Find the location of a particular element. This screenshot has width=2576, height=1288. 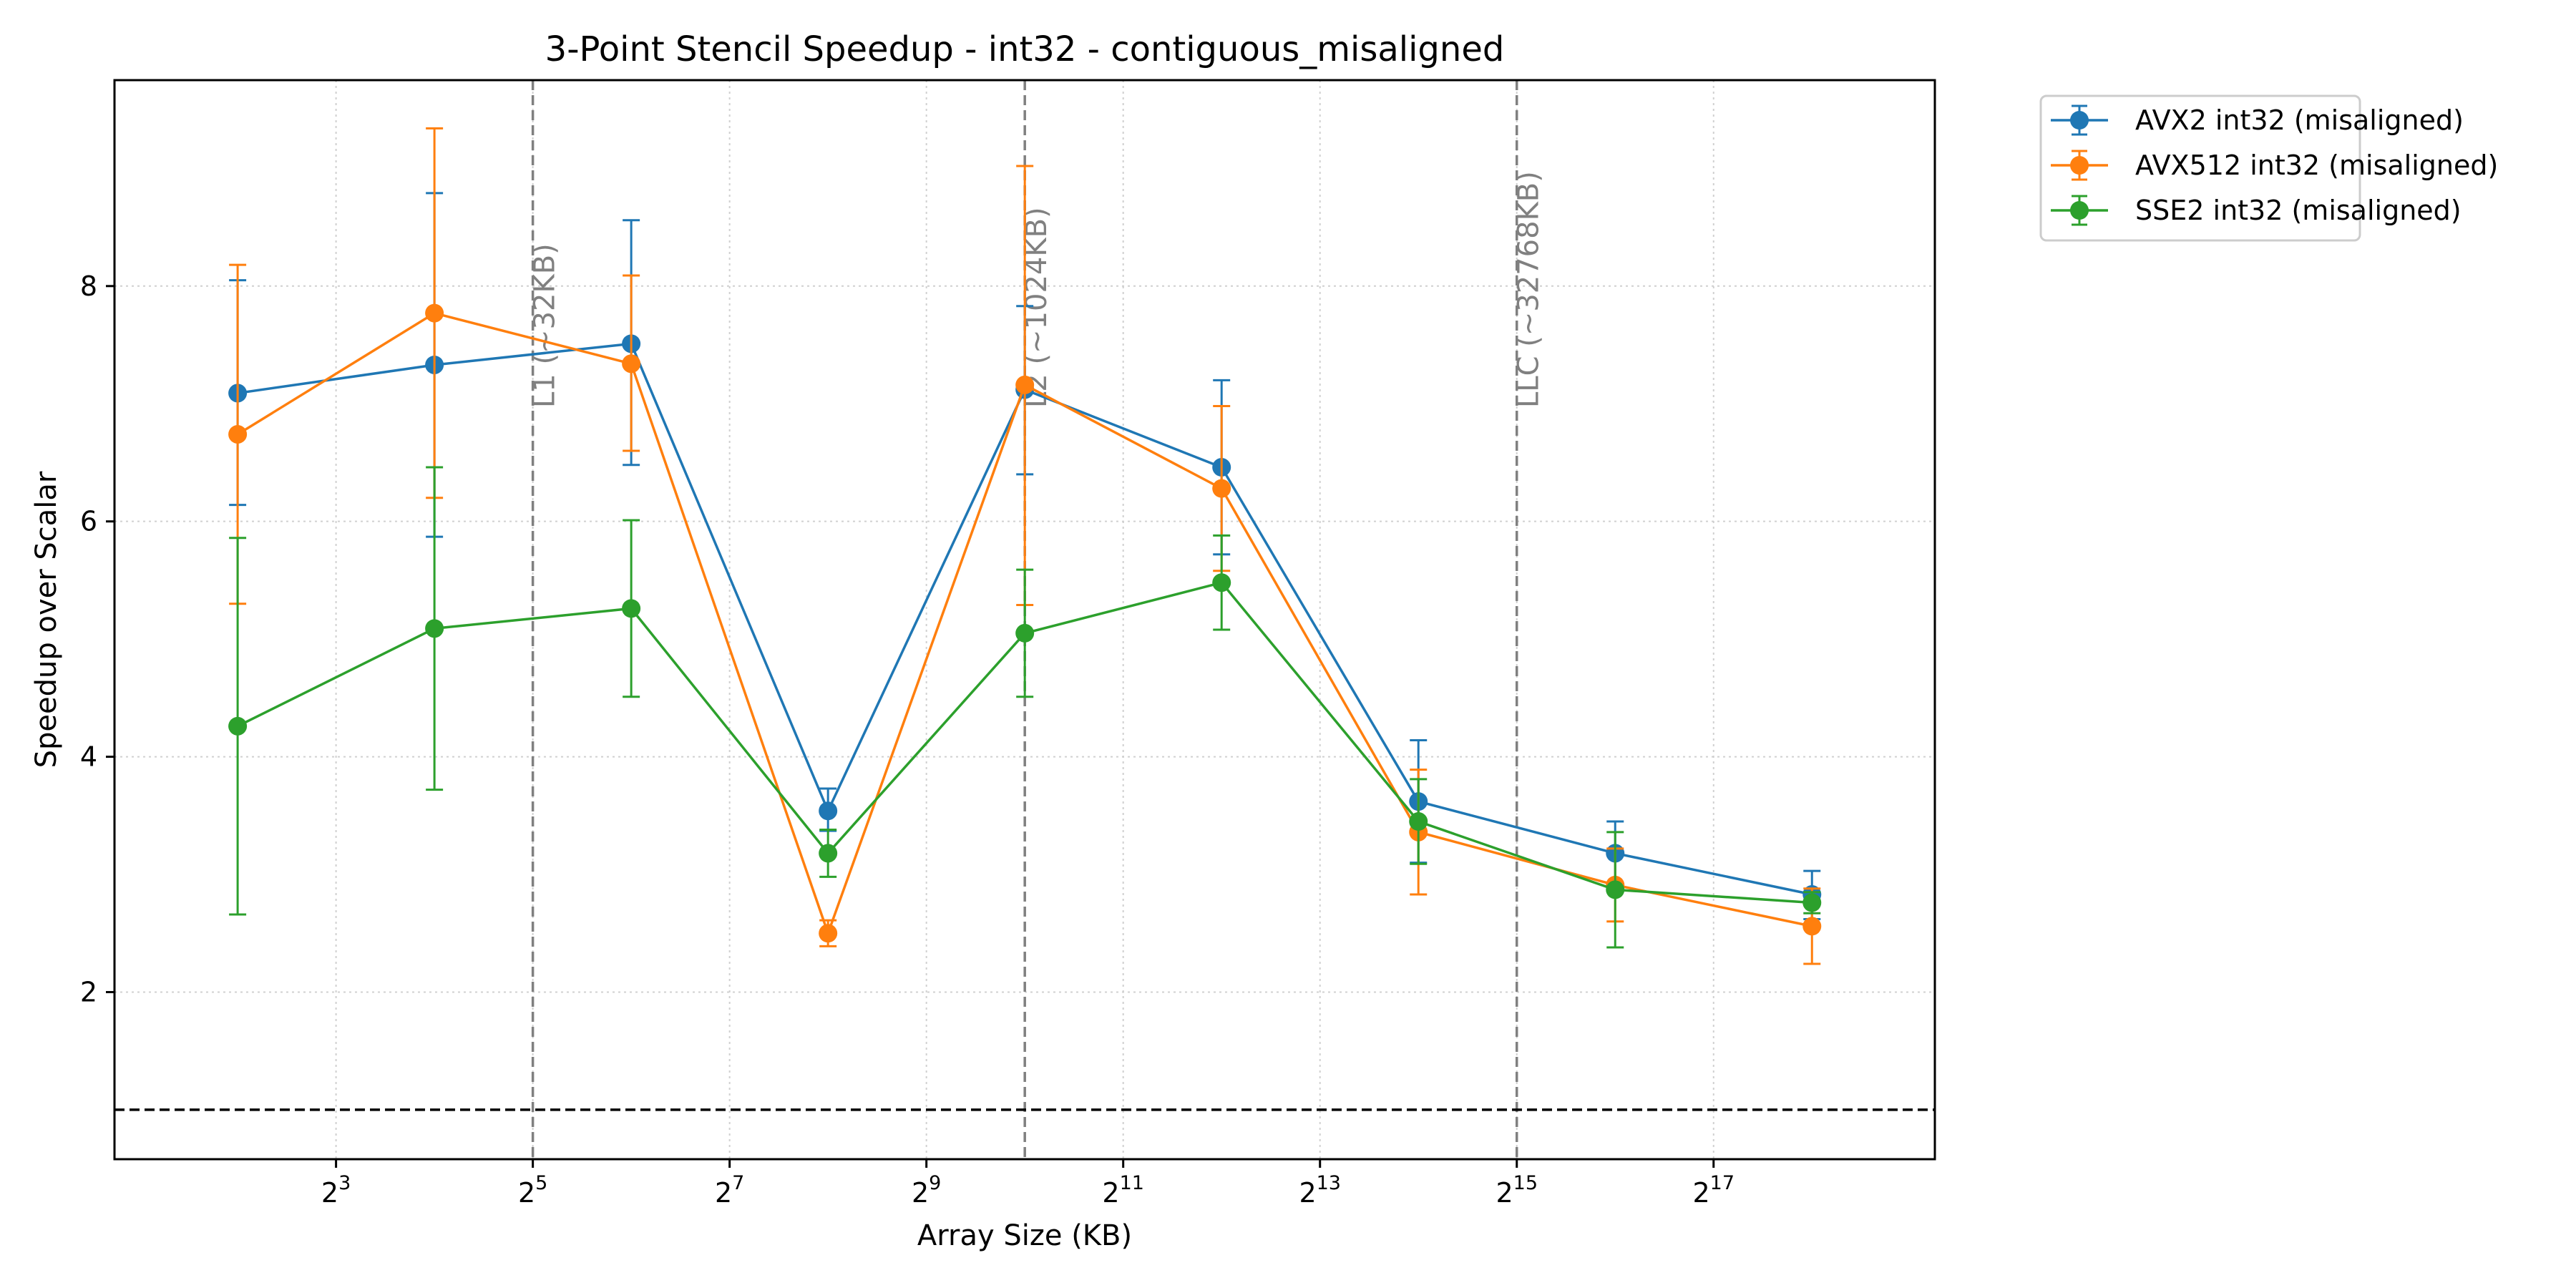

x-tick-label: 215 is located at coordinates (1517, 1190).